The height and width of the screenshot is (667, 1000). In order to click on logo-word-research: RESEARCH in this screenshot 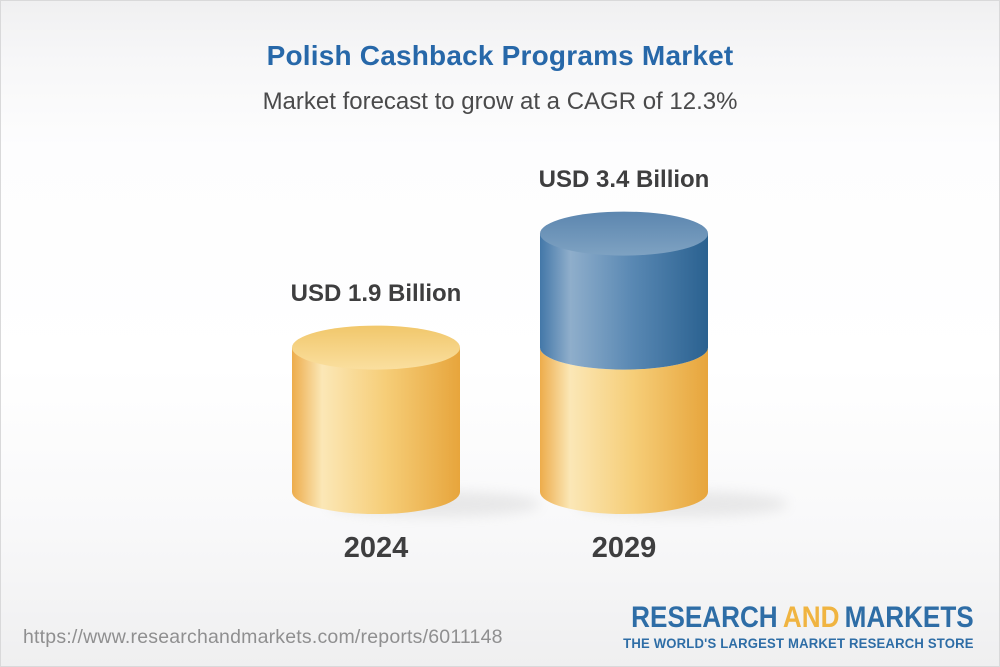, I will do `click(704, 617)`.